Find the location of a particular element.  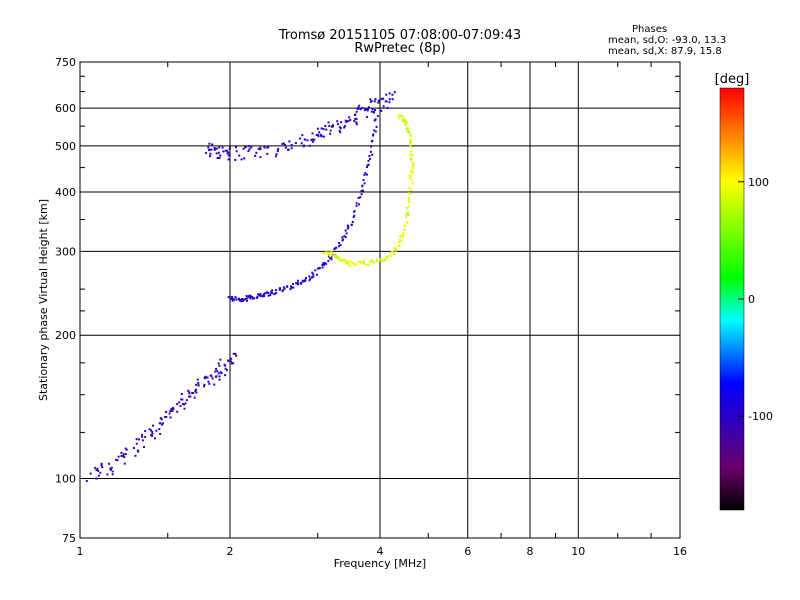

colorbar-ticks: -100 0 100 is located at coordinates (755, 299).